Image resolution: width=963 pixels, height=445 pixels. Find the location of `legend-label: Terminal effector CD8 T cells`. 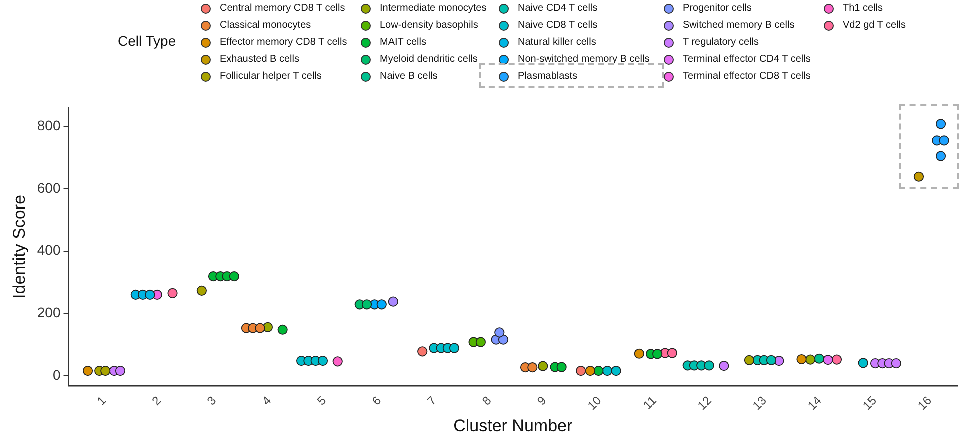

legend-label: Terminal effector CD8 T cells is located at coordinates (747, 76).